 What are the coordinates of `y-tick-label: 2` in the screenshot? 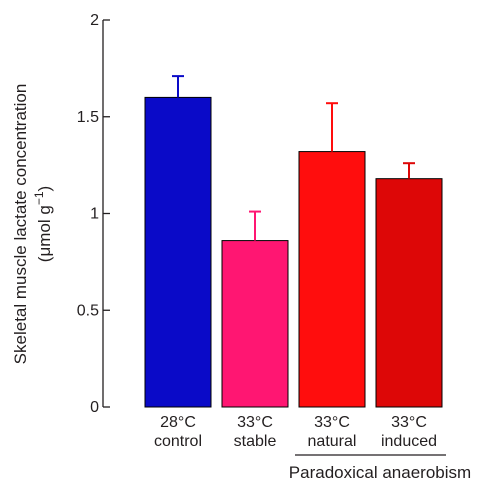 It's located at (94, 20).